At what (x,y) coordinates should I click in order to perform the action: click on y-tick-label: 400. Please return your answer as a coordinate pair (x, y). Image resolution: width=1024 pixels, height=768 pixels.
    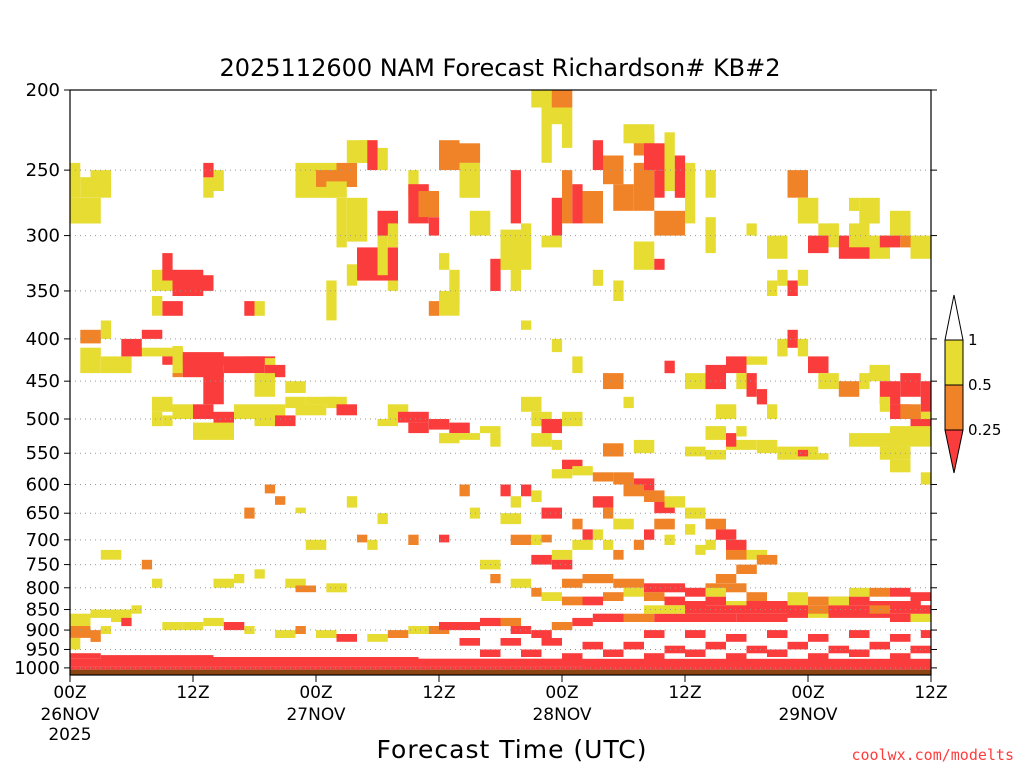
    Looking at the image, I should click on (43, 339).